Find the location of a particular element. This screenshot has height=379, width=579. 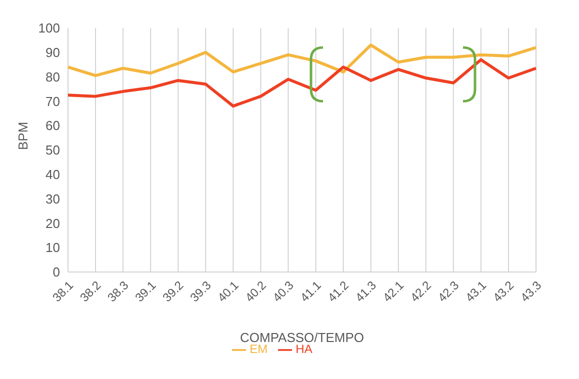

y-tick-label: 70 is located at coordinates (53, 101).